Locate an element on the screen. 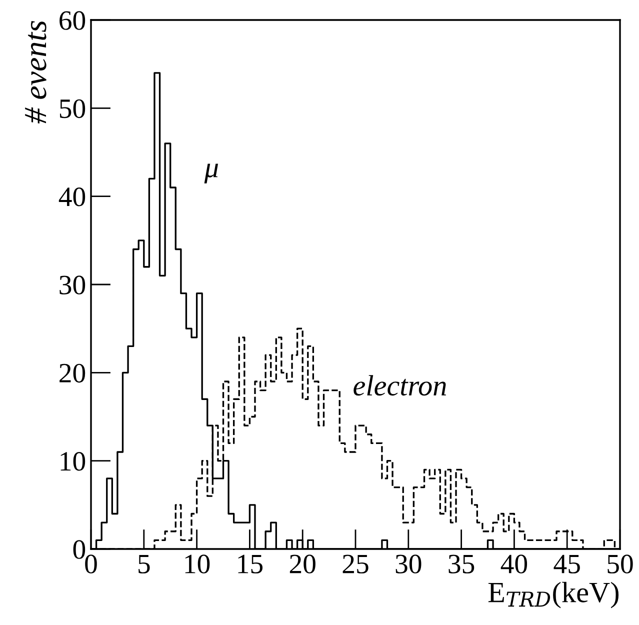  x-tick-label: 35 is located at coordinates (461, 564).